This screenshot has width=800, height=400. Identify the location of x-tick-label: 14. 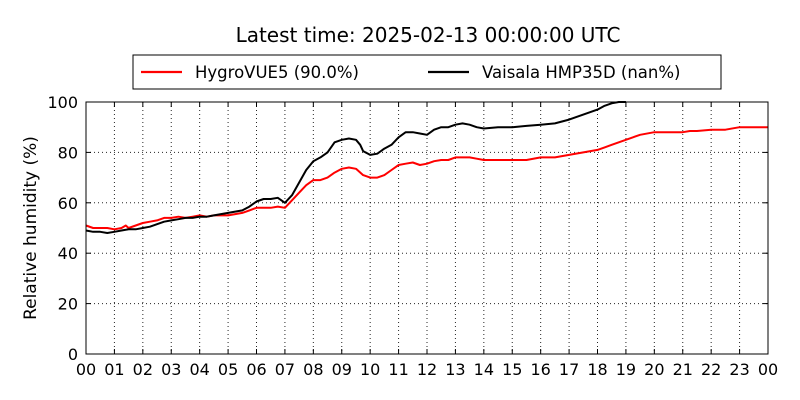
(484, 369).